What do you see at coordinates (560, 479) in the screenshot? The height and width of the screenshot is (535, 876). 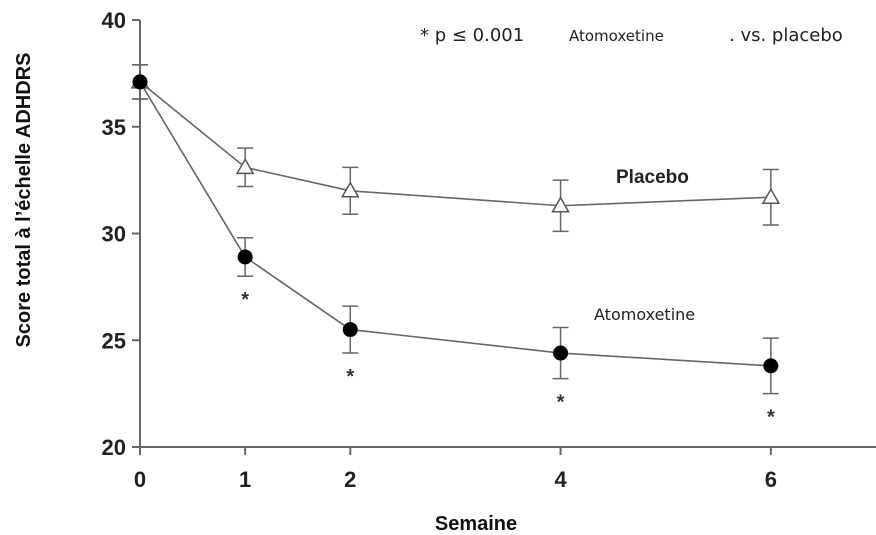 I see `x-tick-label: 4` at bounding box center [560, 479].